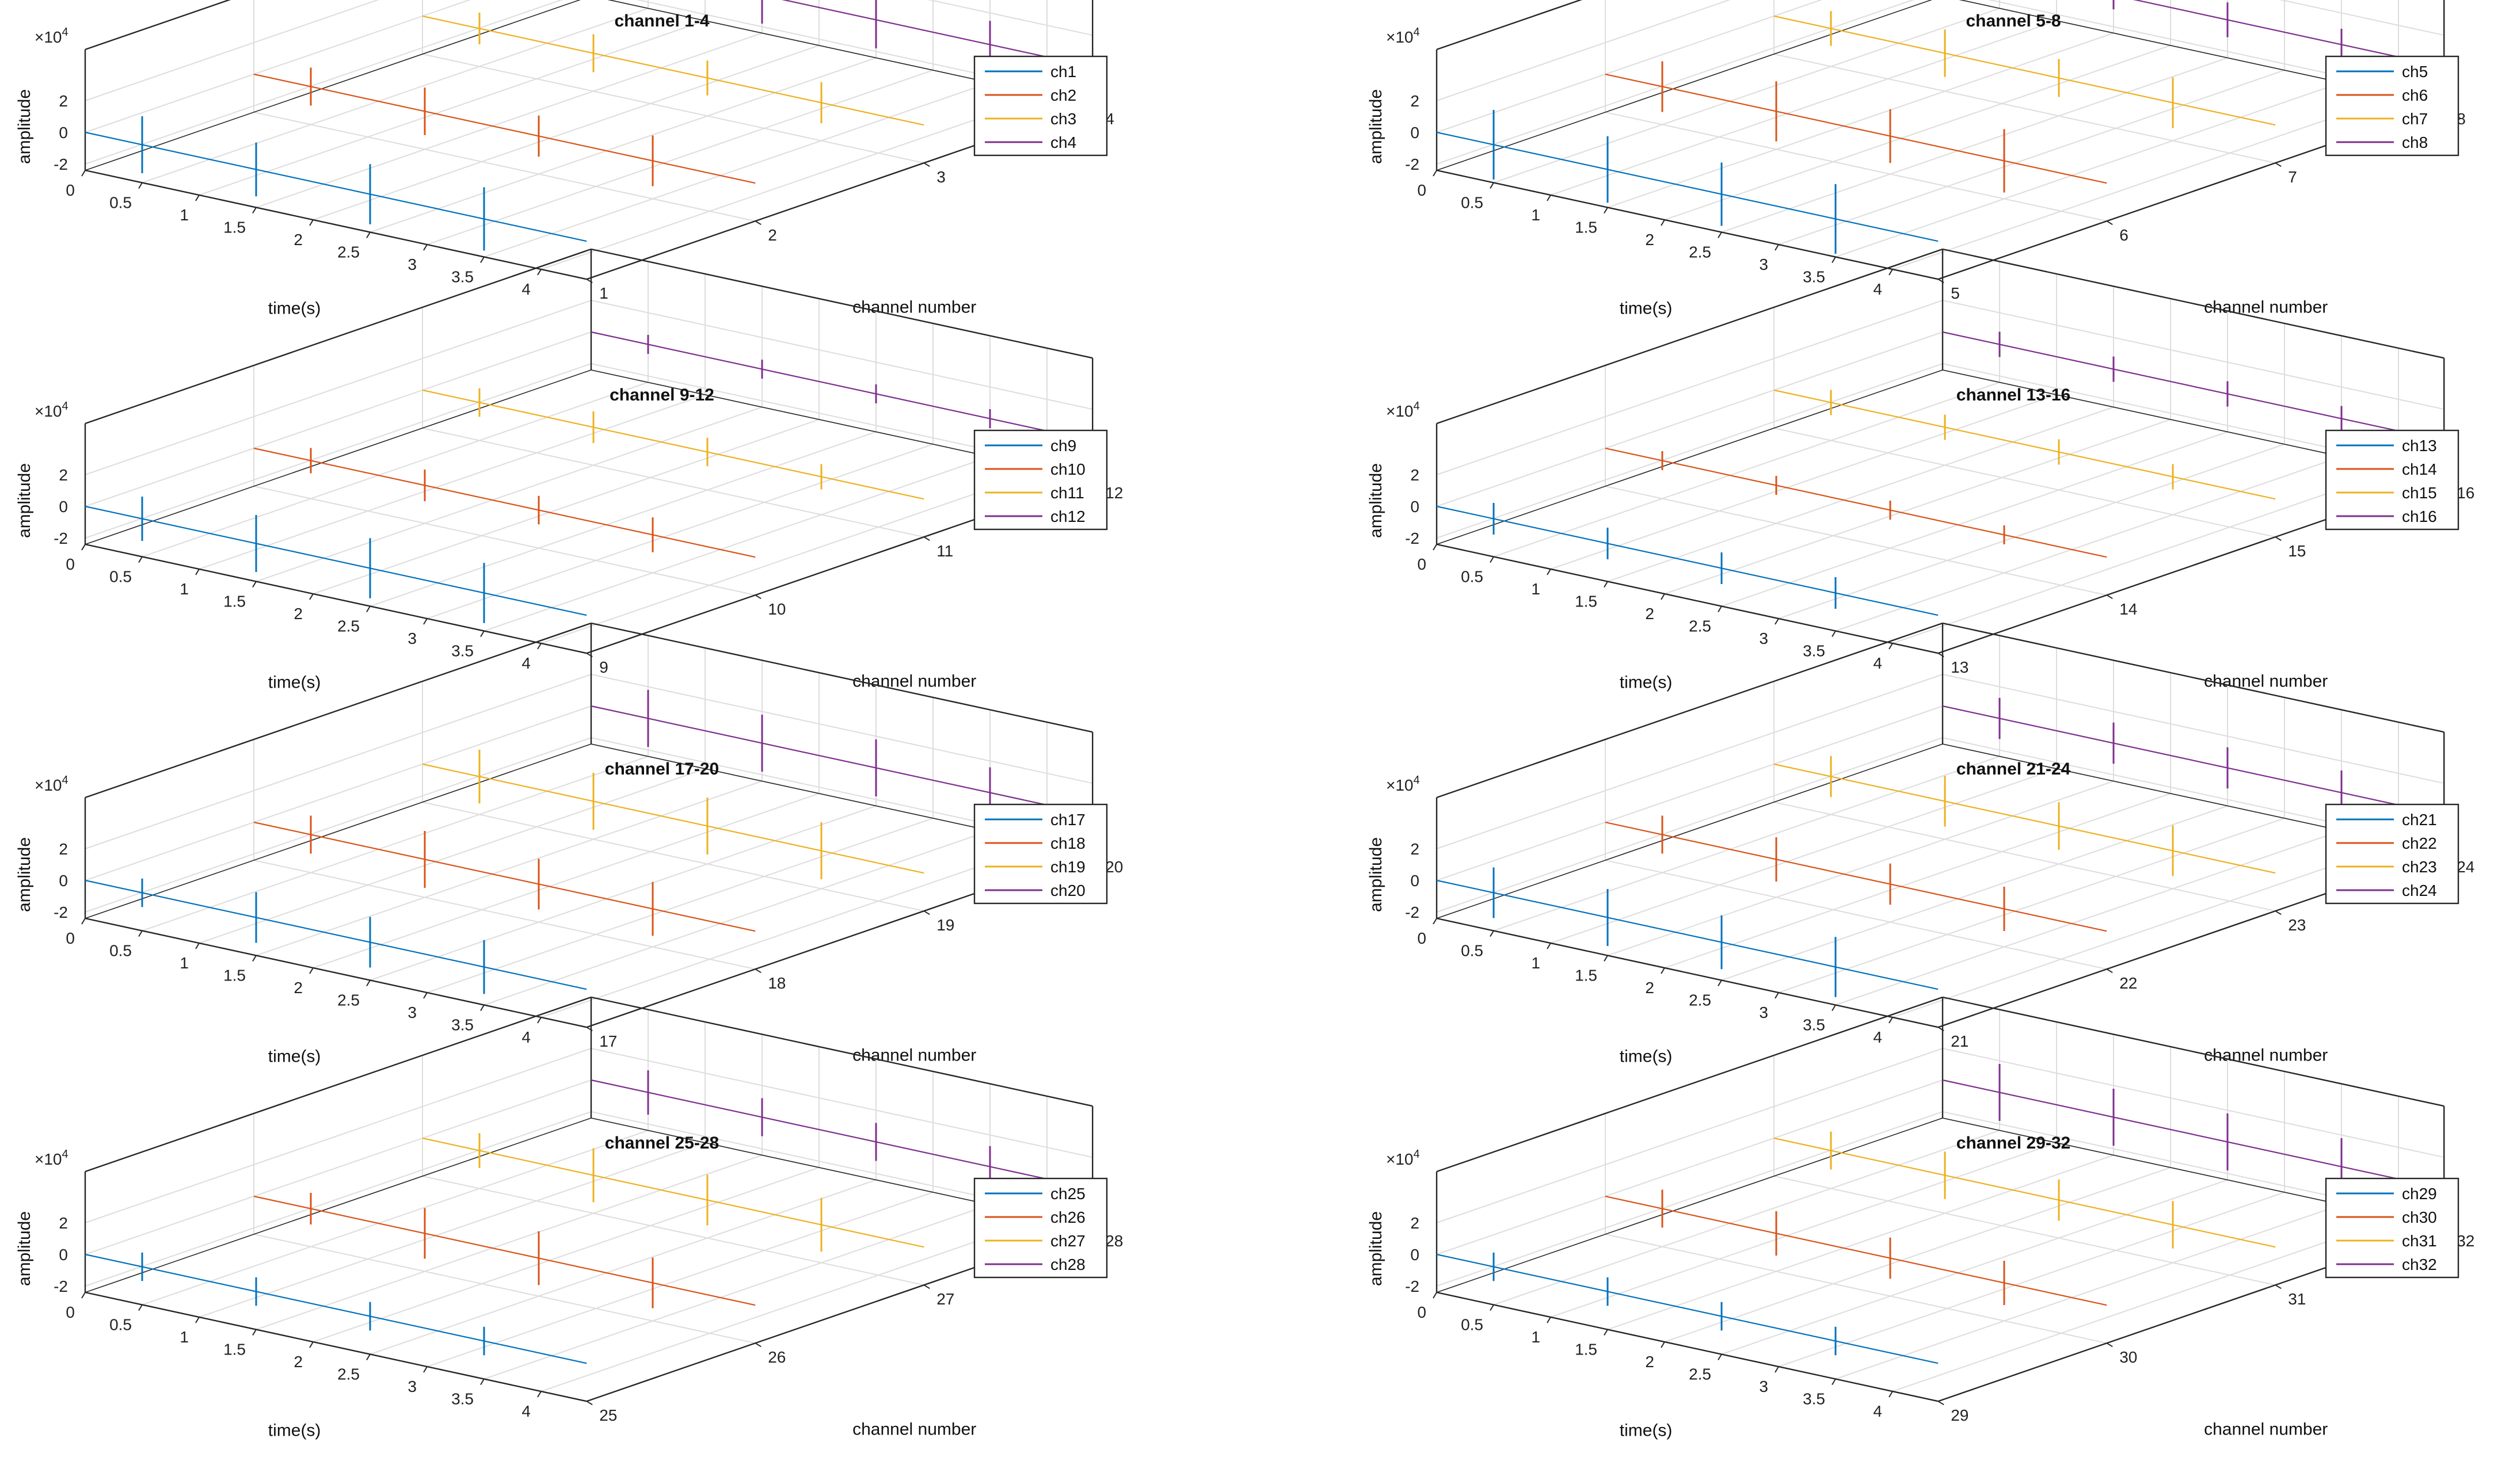 The height and width of the screenshot is (1484, 2513). Describe the element at coordinates (1376, 126) in the screenshot. I see `z-axis-label: amplitude` at that location.